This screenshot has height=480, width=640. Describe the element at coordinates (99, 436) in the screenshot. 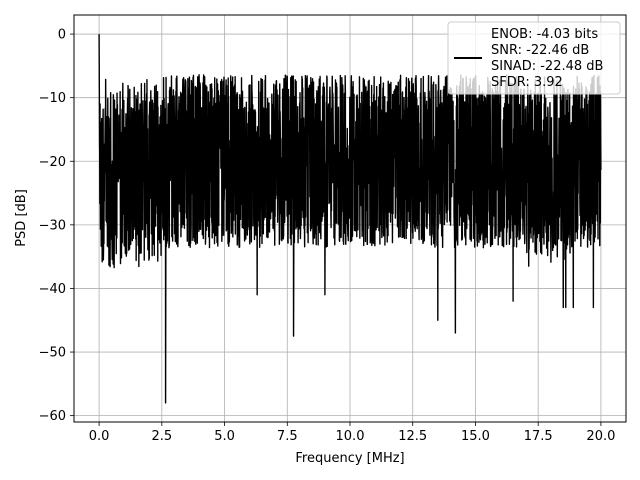

I see `x-tick-label: 0.0` at that location.